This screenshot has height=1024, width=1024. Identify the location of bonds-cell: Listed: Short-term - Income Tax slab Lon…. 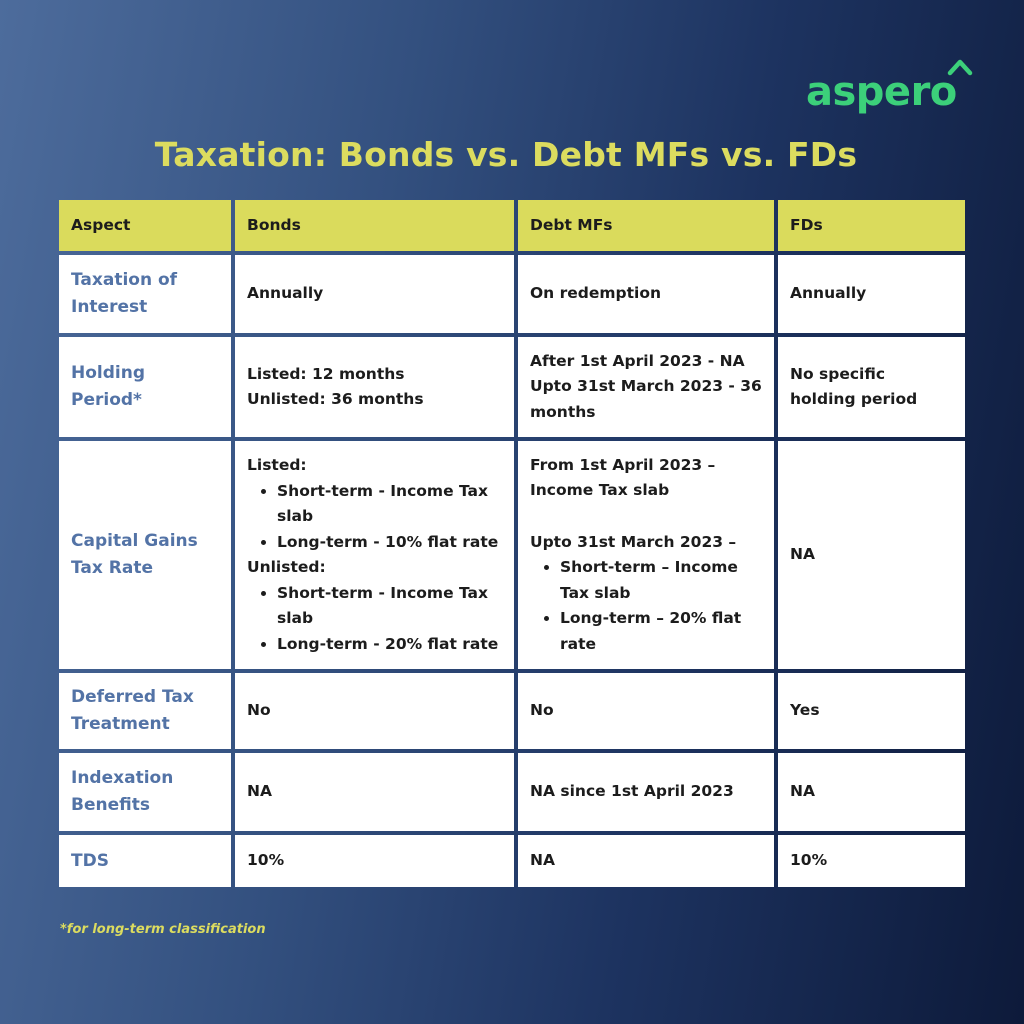
(374, 555).